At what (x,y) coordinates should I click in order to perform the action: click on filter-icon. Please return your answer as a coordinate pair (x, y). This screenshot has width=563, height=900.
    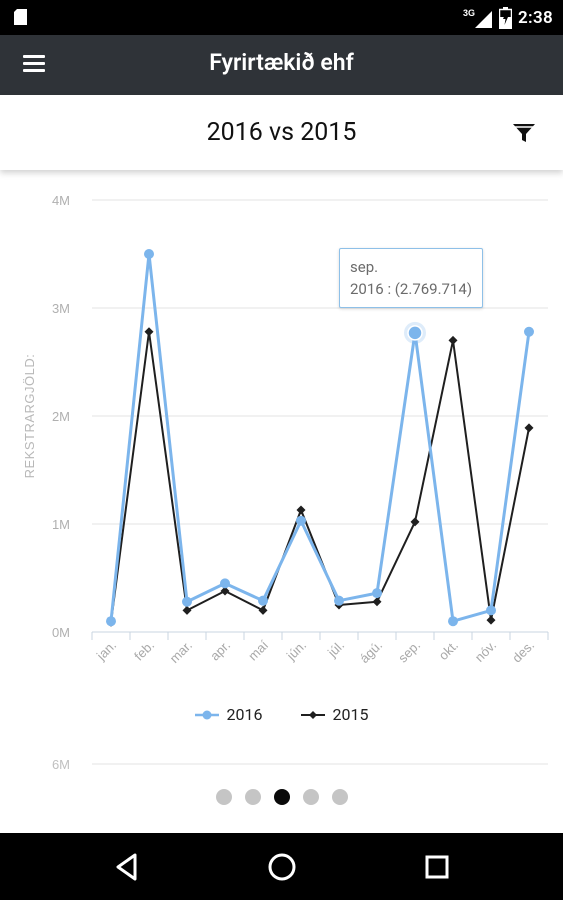
    Looking at the image, I should click on (524, 132).